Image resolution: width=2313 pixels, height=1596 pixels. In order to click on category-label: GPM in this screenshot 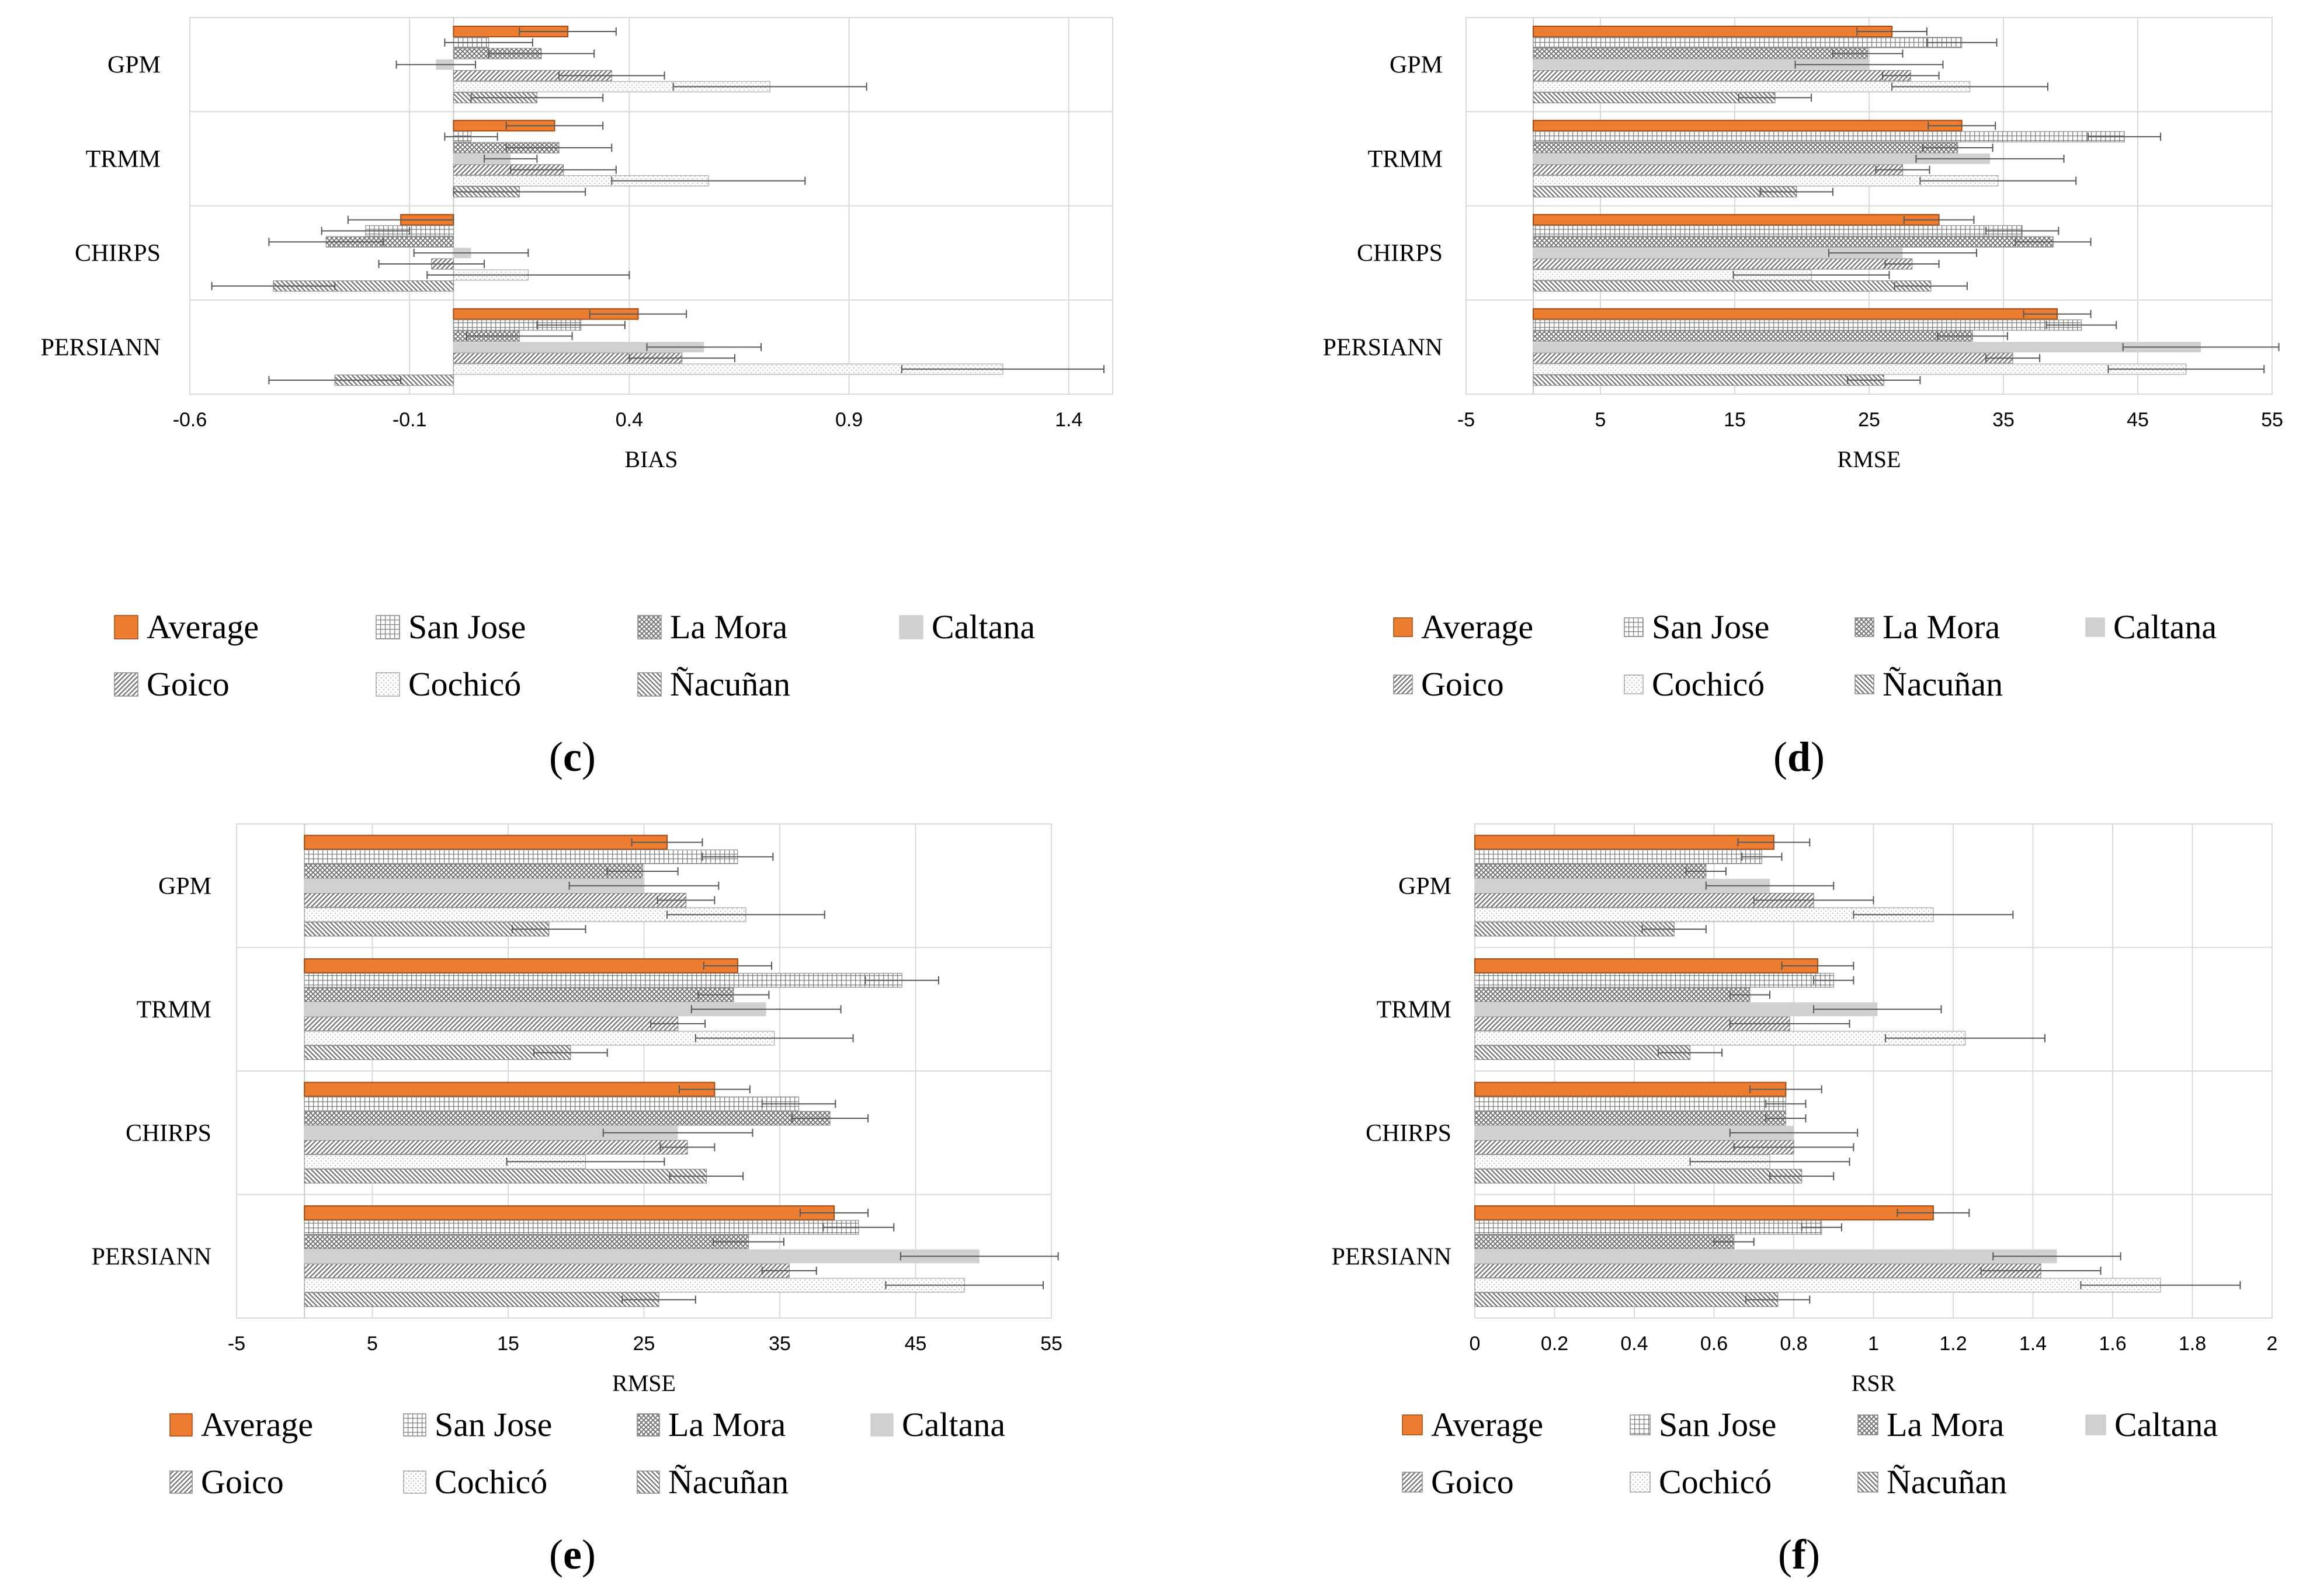, I will do `click(1416, 65)`.